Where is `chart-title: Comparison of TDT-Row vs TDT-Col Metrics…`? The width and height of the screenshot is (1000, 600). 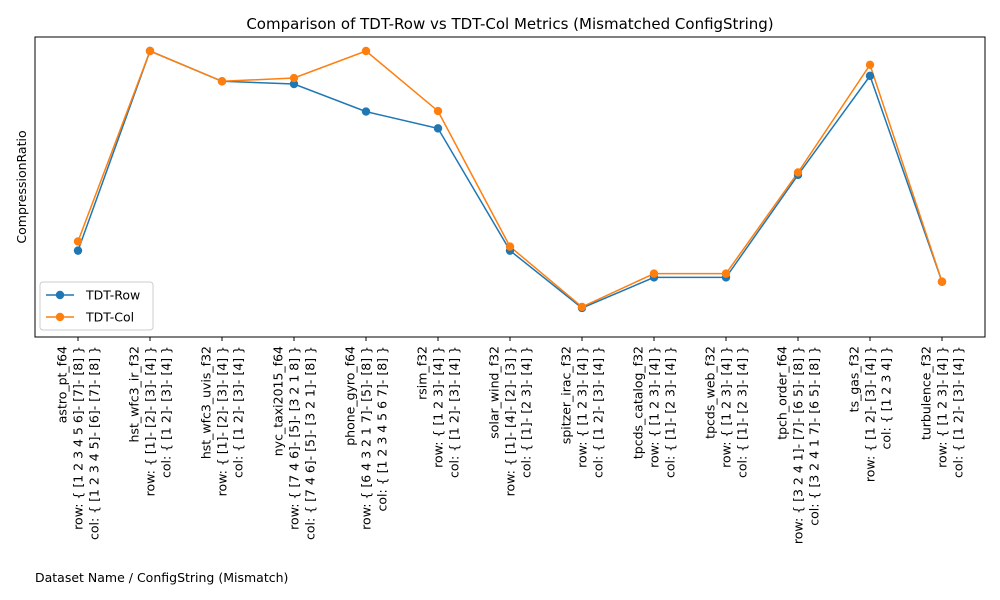
chart-title: Comparison of TDT-Row vs TDT-Col Metrics… is located at coordinates (509, 24).